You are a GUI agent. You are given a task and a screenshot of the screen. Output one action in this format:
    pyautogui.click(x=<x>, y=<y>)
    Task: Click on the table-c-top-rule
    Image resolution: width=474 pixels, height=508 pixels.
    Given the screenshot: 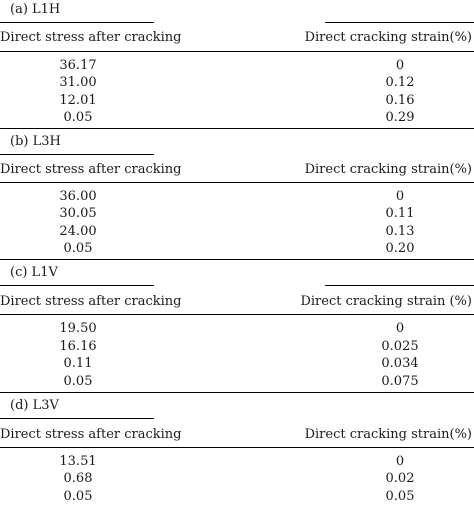 What is the action you would take?
    pyautogui.click(x=77, y=285)
    